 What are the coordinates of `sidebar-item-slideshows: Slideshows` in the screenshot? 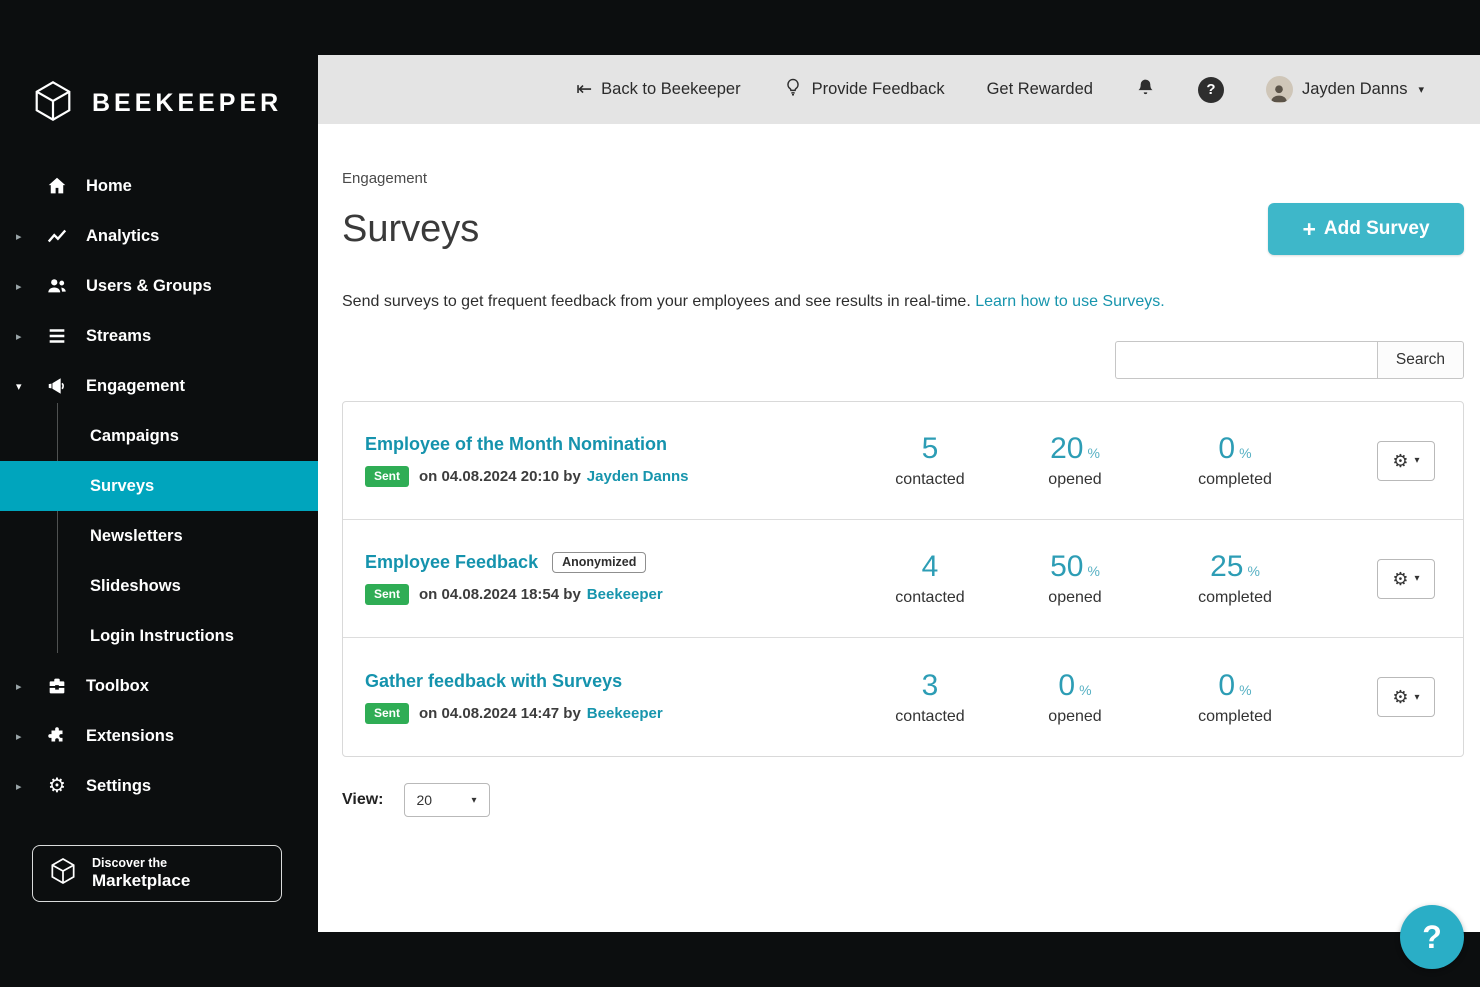 It's located at (159, 586).